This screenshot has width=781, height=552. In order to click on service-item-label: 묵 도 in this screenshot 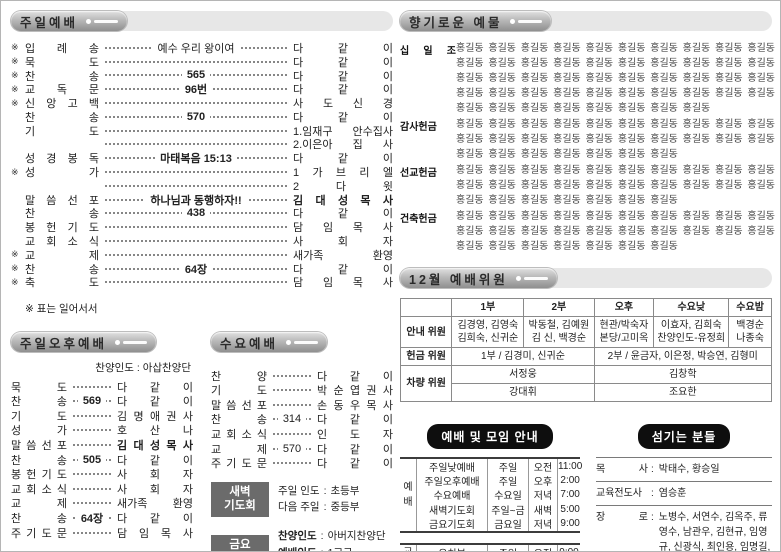, I will do `click(62, 62)`.